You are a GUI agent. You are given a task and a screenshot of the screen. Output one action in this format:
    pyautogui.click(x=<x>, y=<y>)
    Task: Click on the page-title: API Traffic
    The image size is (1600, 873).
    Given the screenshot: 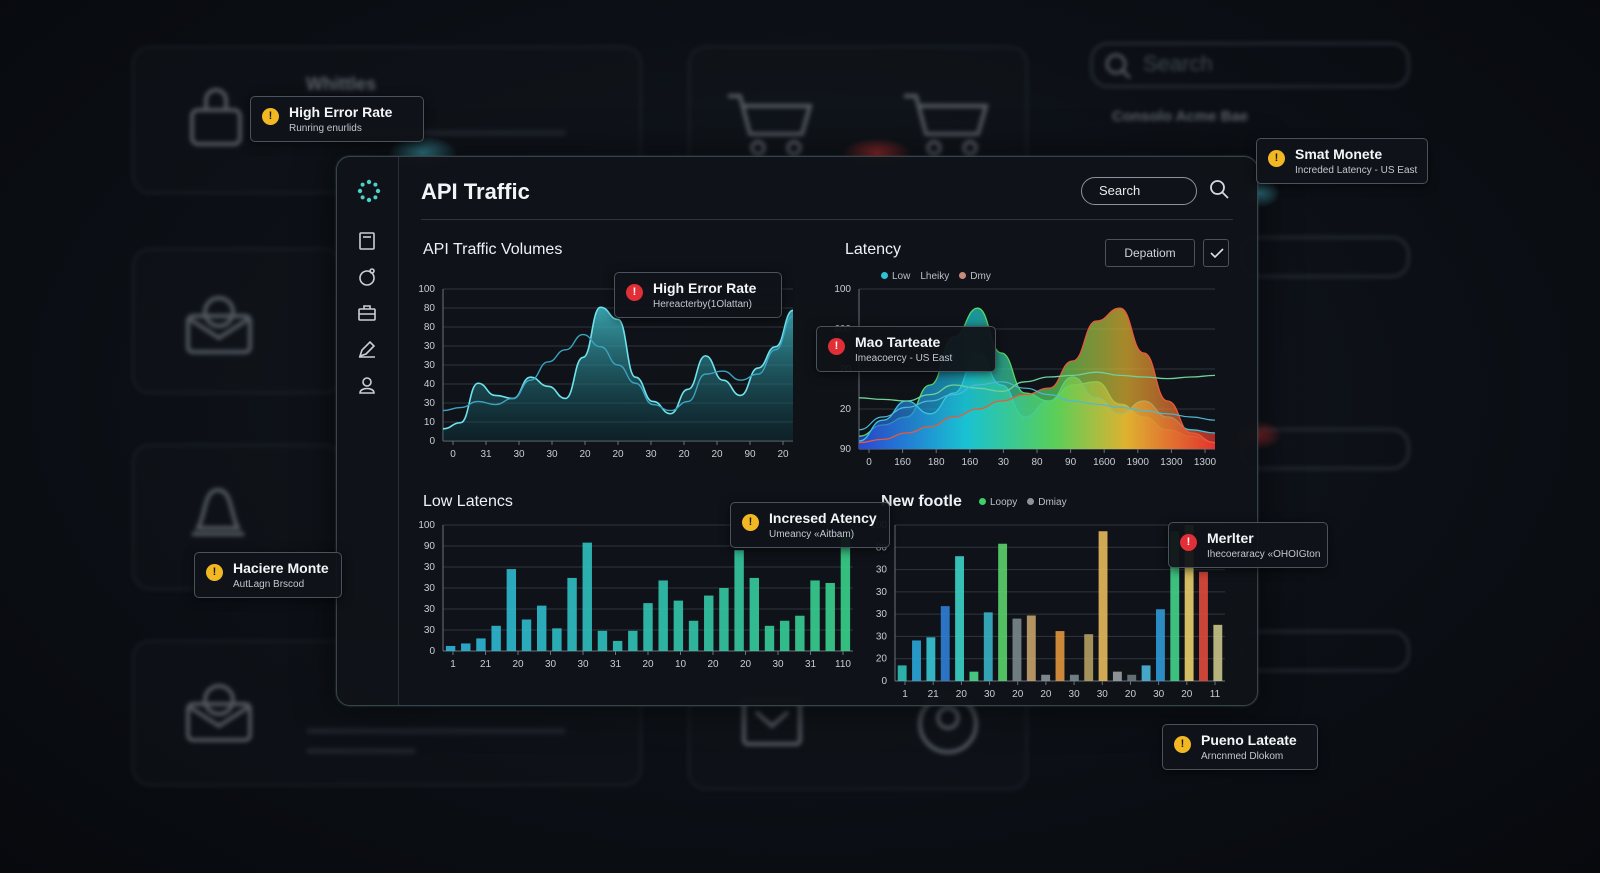 What is the action you would take?
    pyautogui.click(x=475, y=191)
    